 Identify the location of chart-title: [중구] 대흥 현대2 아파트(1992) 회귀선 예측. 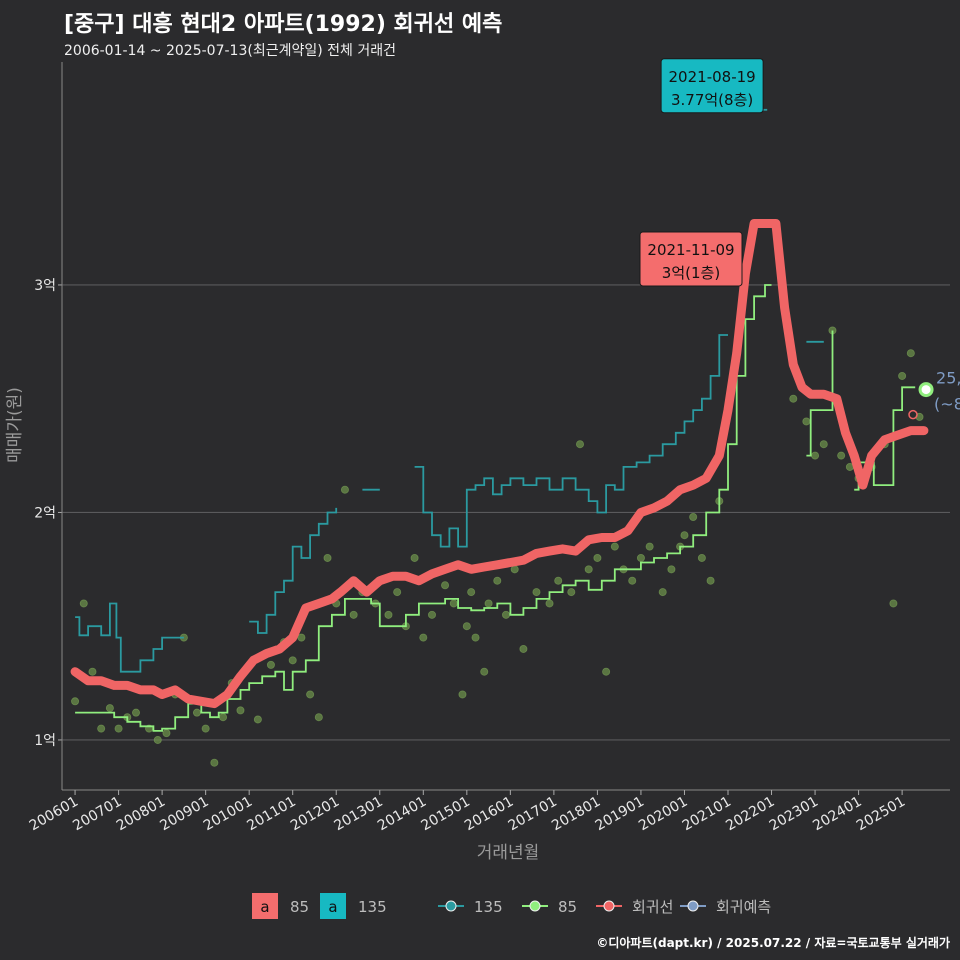
(283, 24).